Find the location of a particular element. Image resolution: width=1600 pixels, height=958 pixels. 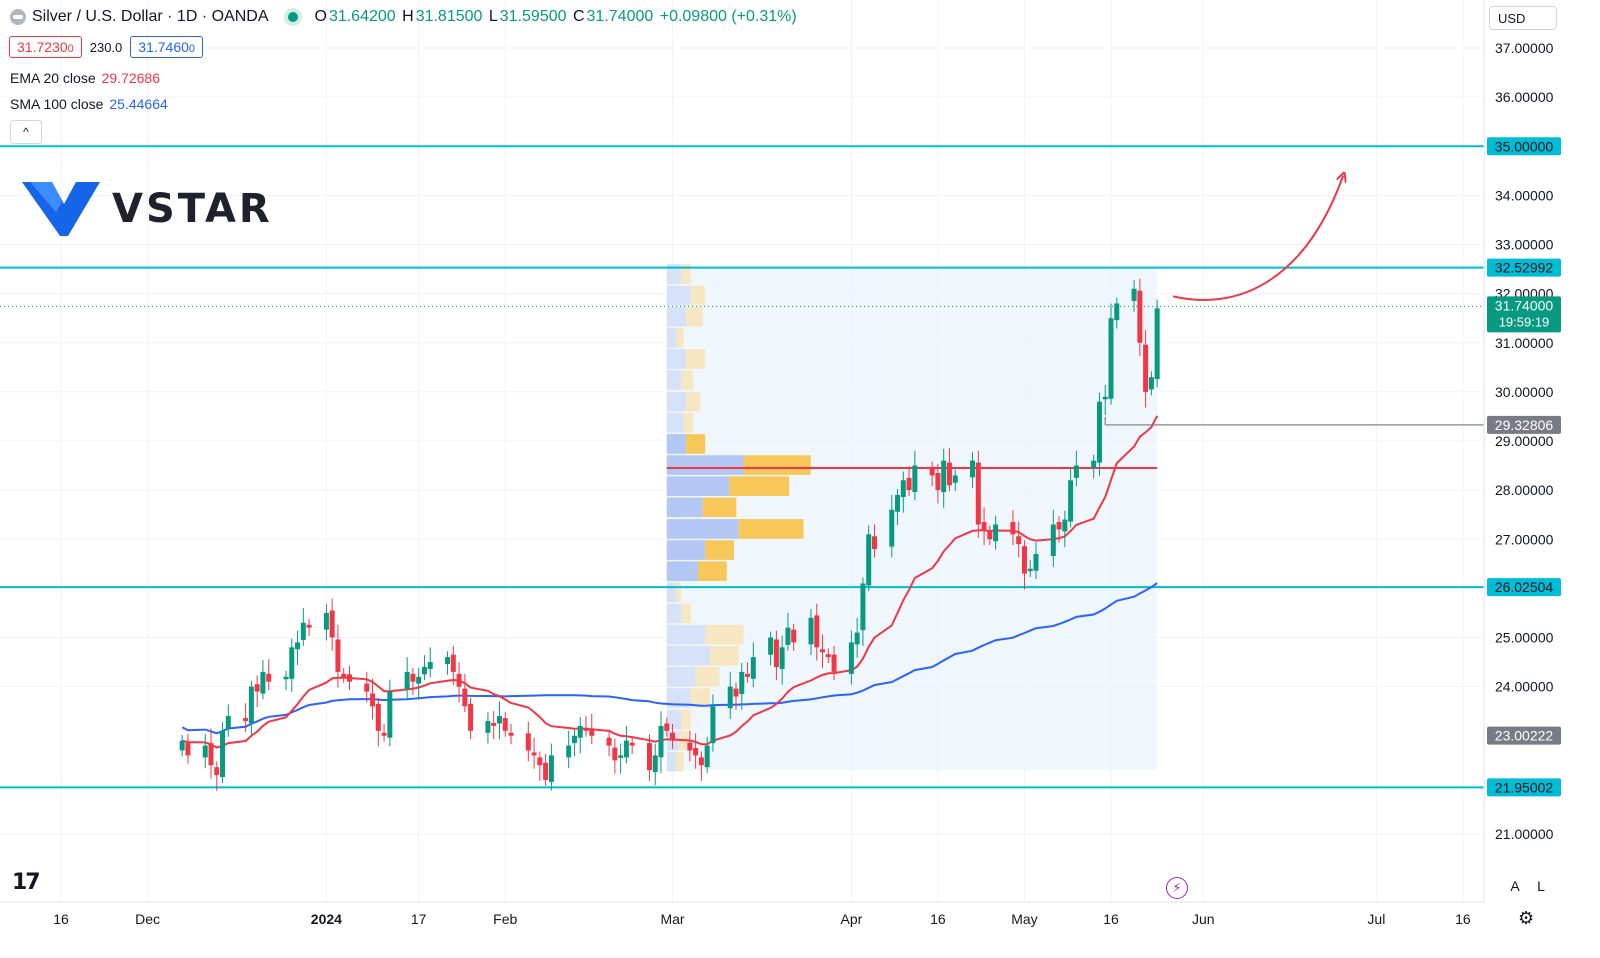

auto-scale-button: A is located at coordinates (1515, 886).